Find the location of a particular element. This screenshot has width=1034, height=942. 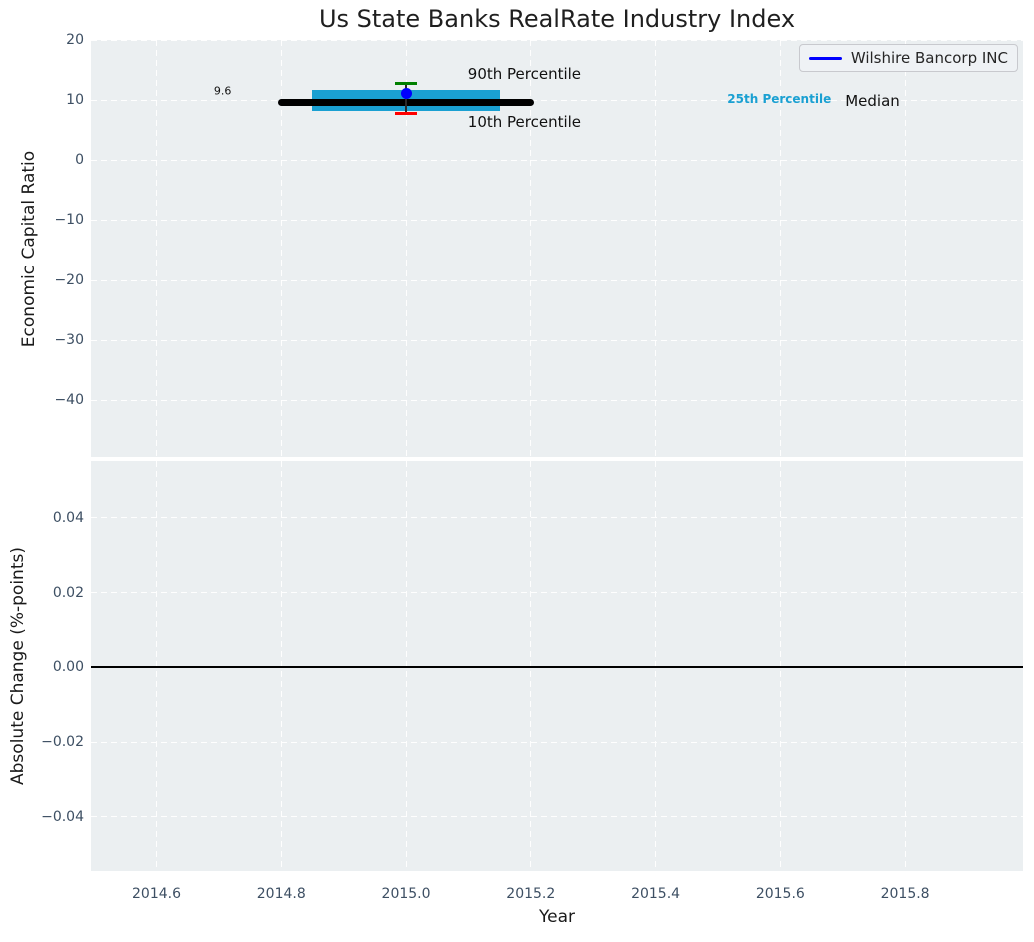

chart-title: Us State Banks RealRate Industry Index is located at coordinates (557, 19).